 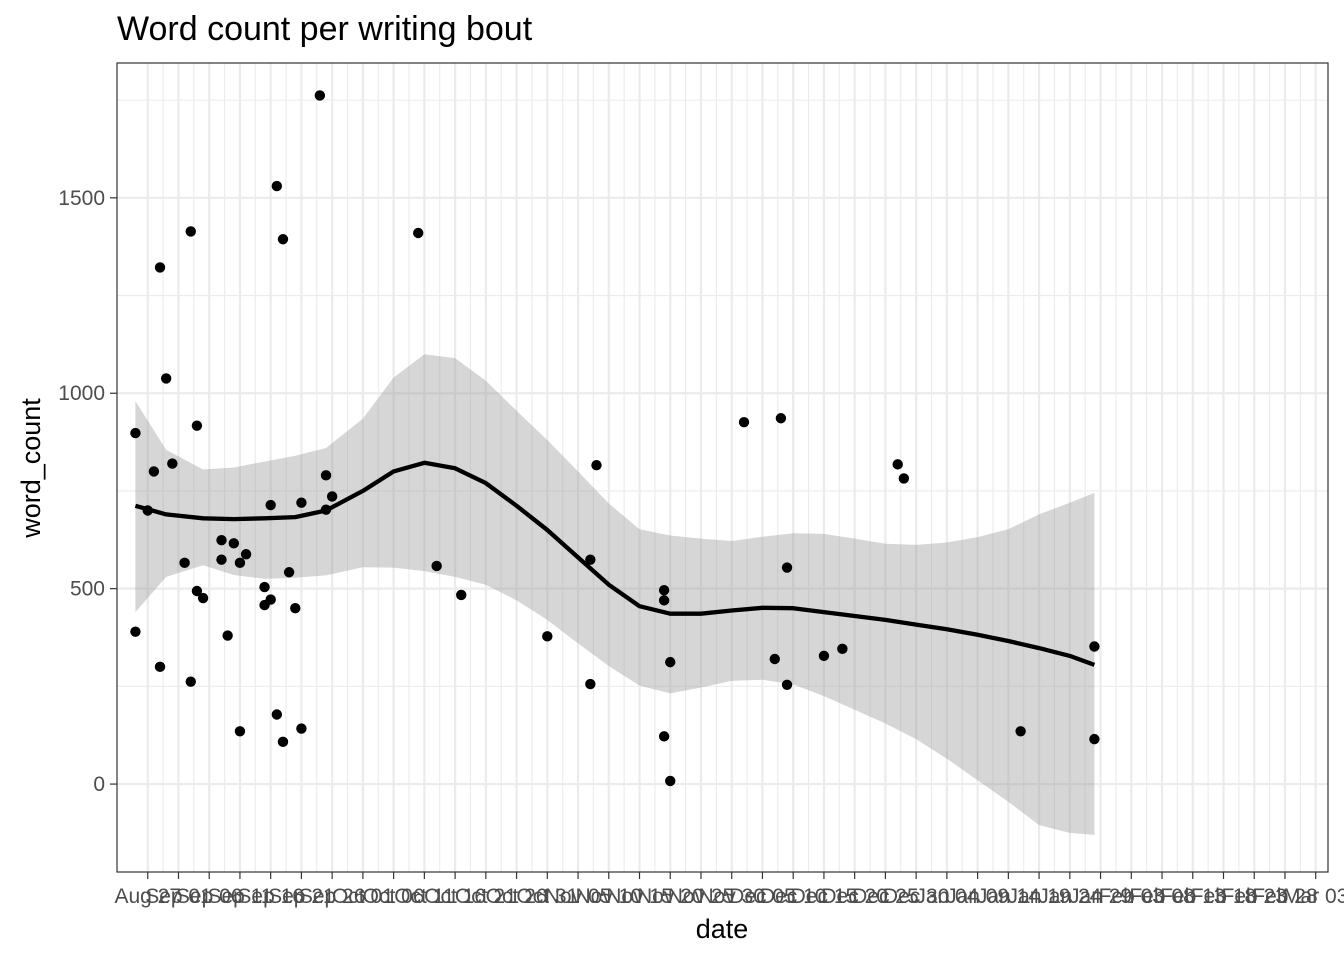 I want to click on y-tick-label: 1000, so click(x=81, y=393).